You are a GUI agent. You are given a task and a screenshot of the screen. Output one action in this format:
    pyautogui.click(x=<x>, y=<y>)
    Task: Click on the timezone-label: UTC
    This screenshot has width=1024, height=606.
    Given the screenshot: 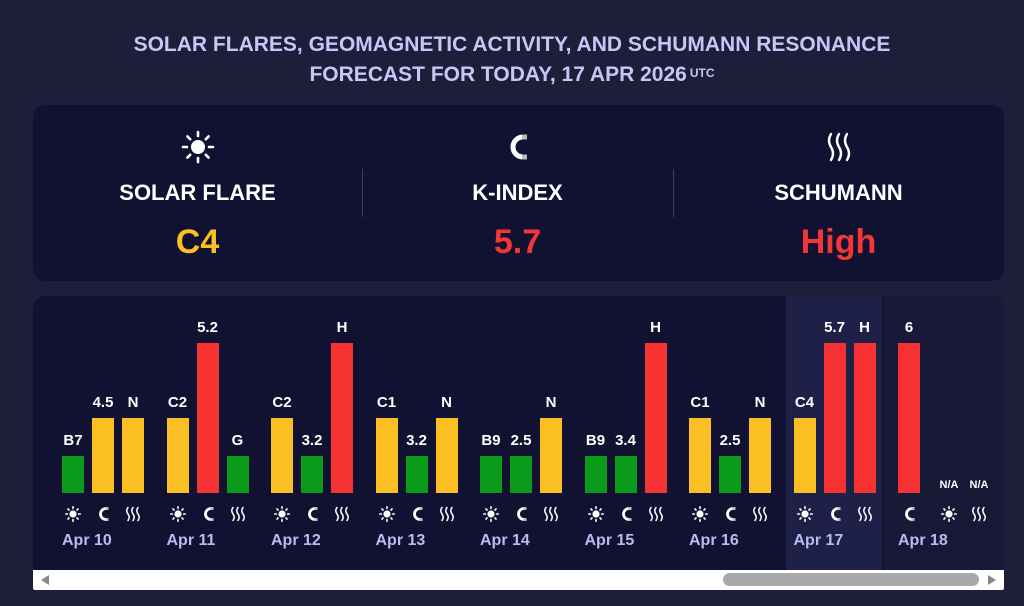 What is the action you would take?
    pyautogui.click(x=702, y=73)
    